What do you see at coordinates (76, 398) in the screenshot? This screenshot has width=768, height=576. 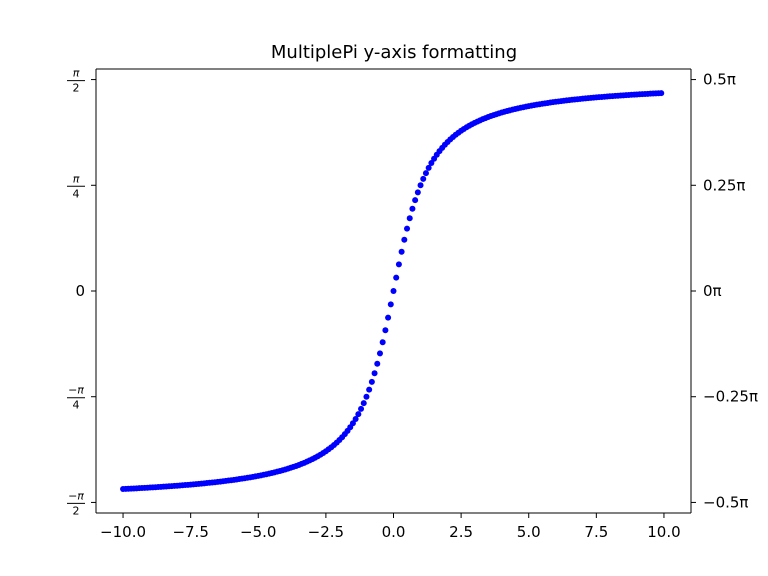 I see `y-tick-label-left: −π 4` at bounding box center [76, 398].